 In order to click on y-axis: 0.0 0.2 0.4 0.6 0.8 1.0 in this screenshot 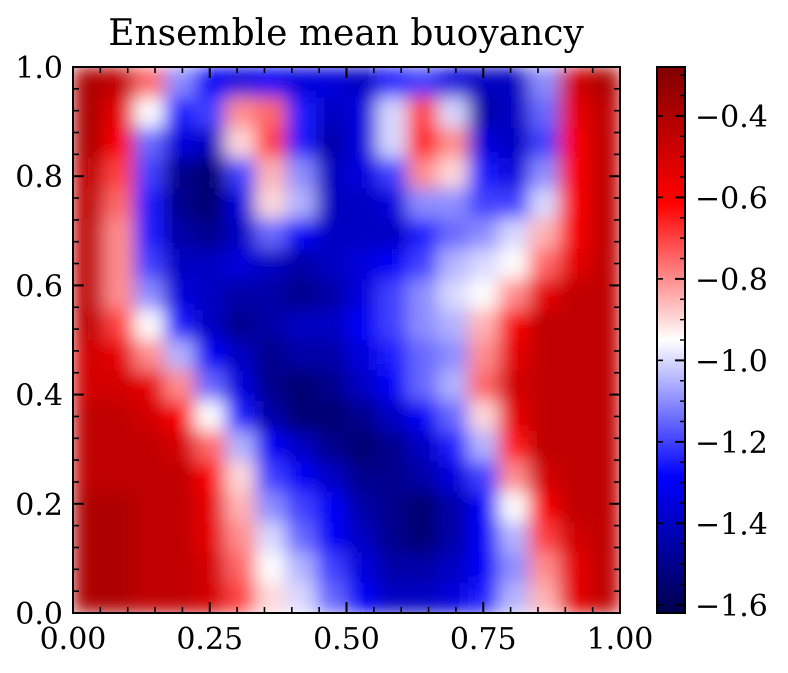, I will do `click(39, 341)`.